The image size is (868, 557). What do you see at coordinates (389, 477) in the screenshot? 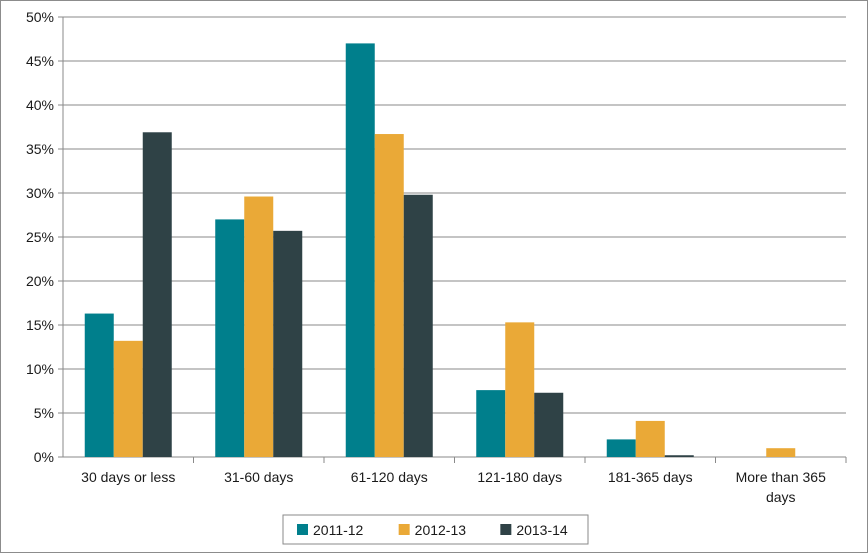
I see `x-tick-label: 61-120 days` at bounding box center [389, 477].